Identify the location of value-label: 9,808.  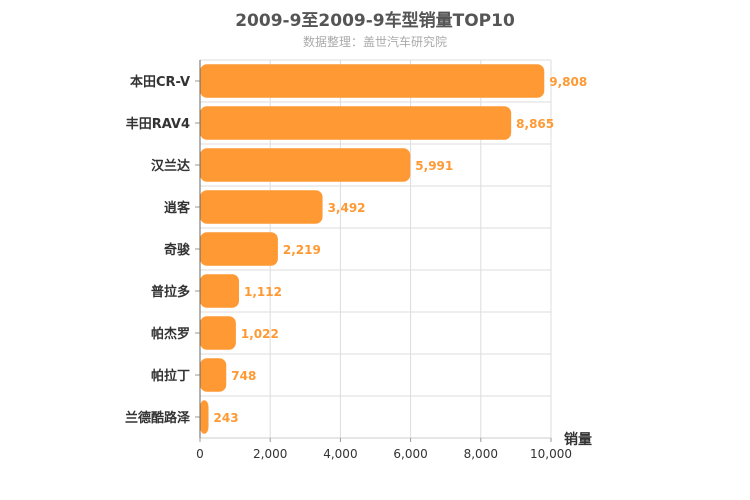
(568, 82).